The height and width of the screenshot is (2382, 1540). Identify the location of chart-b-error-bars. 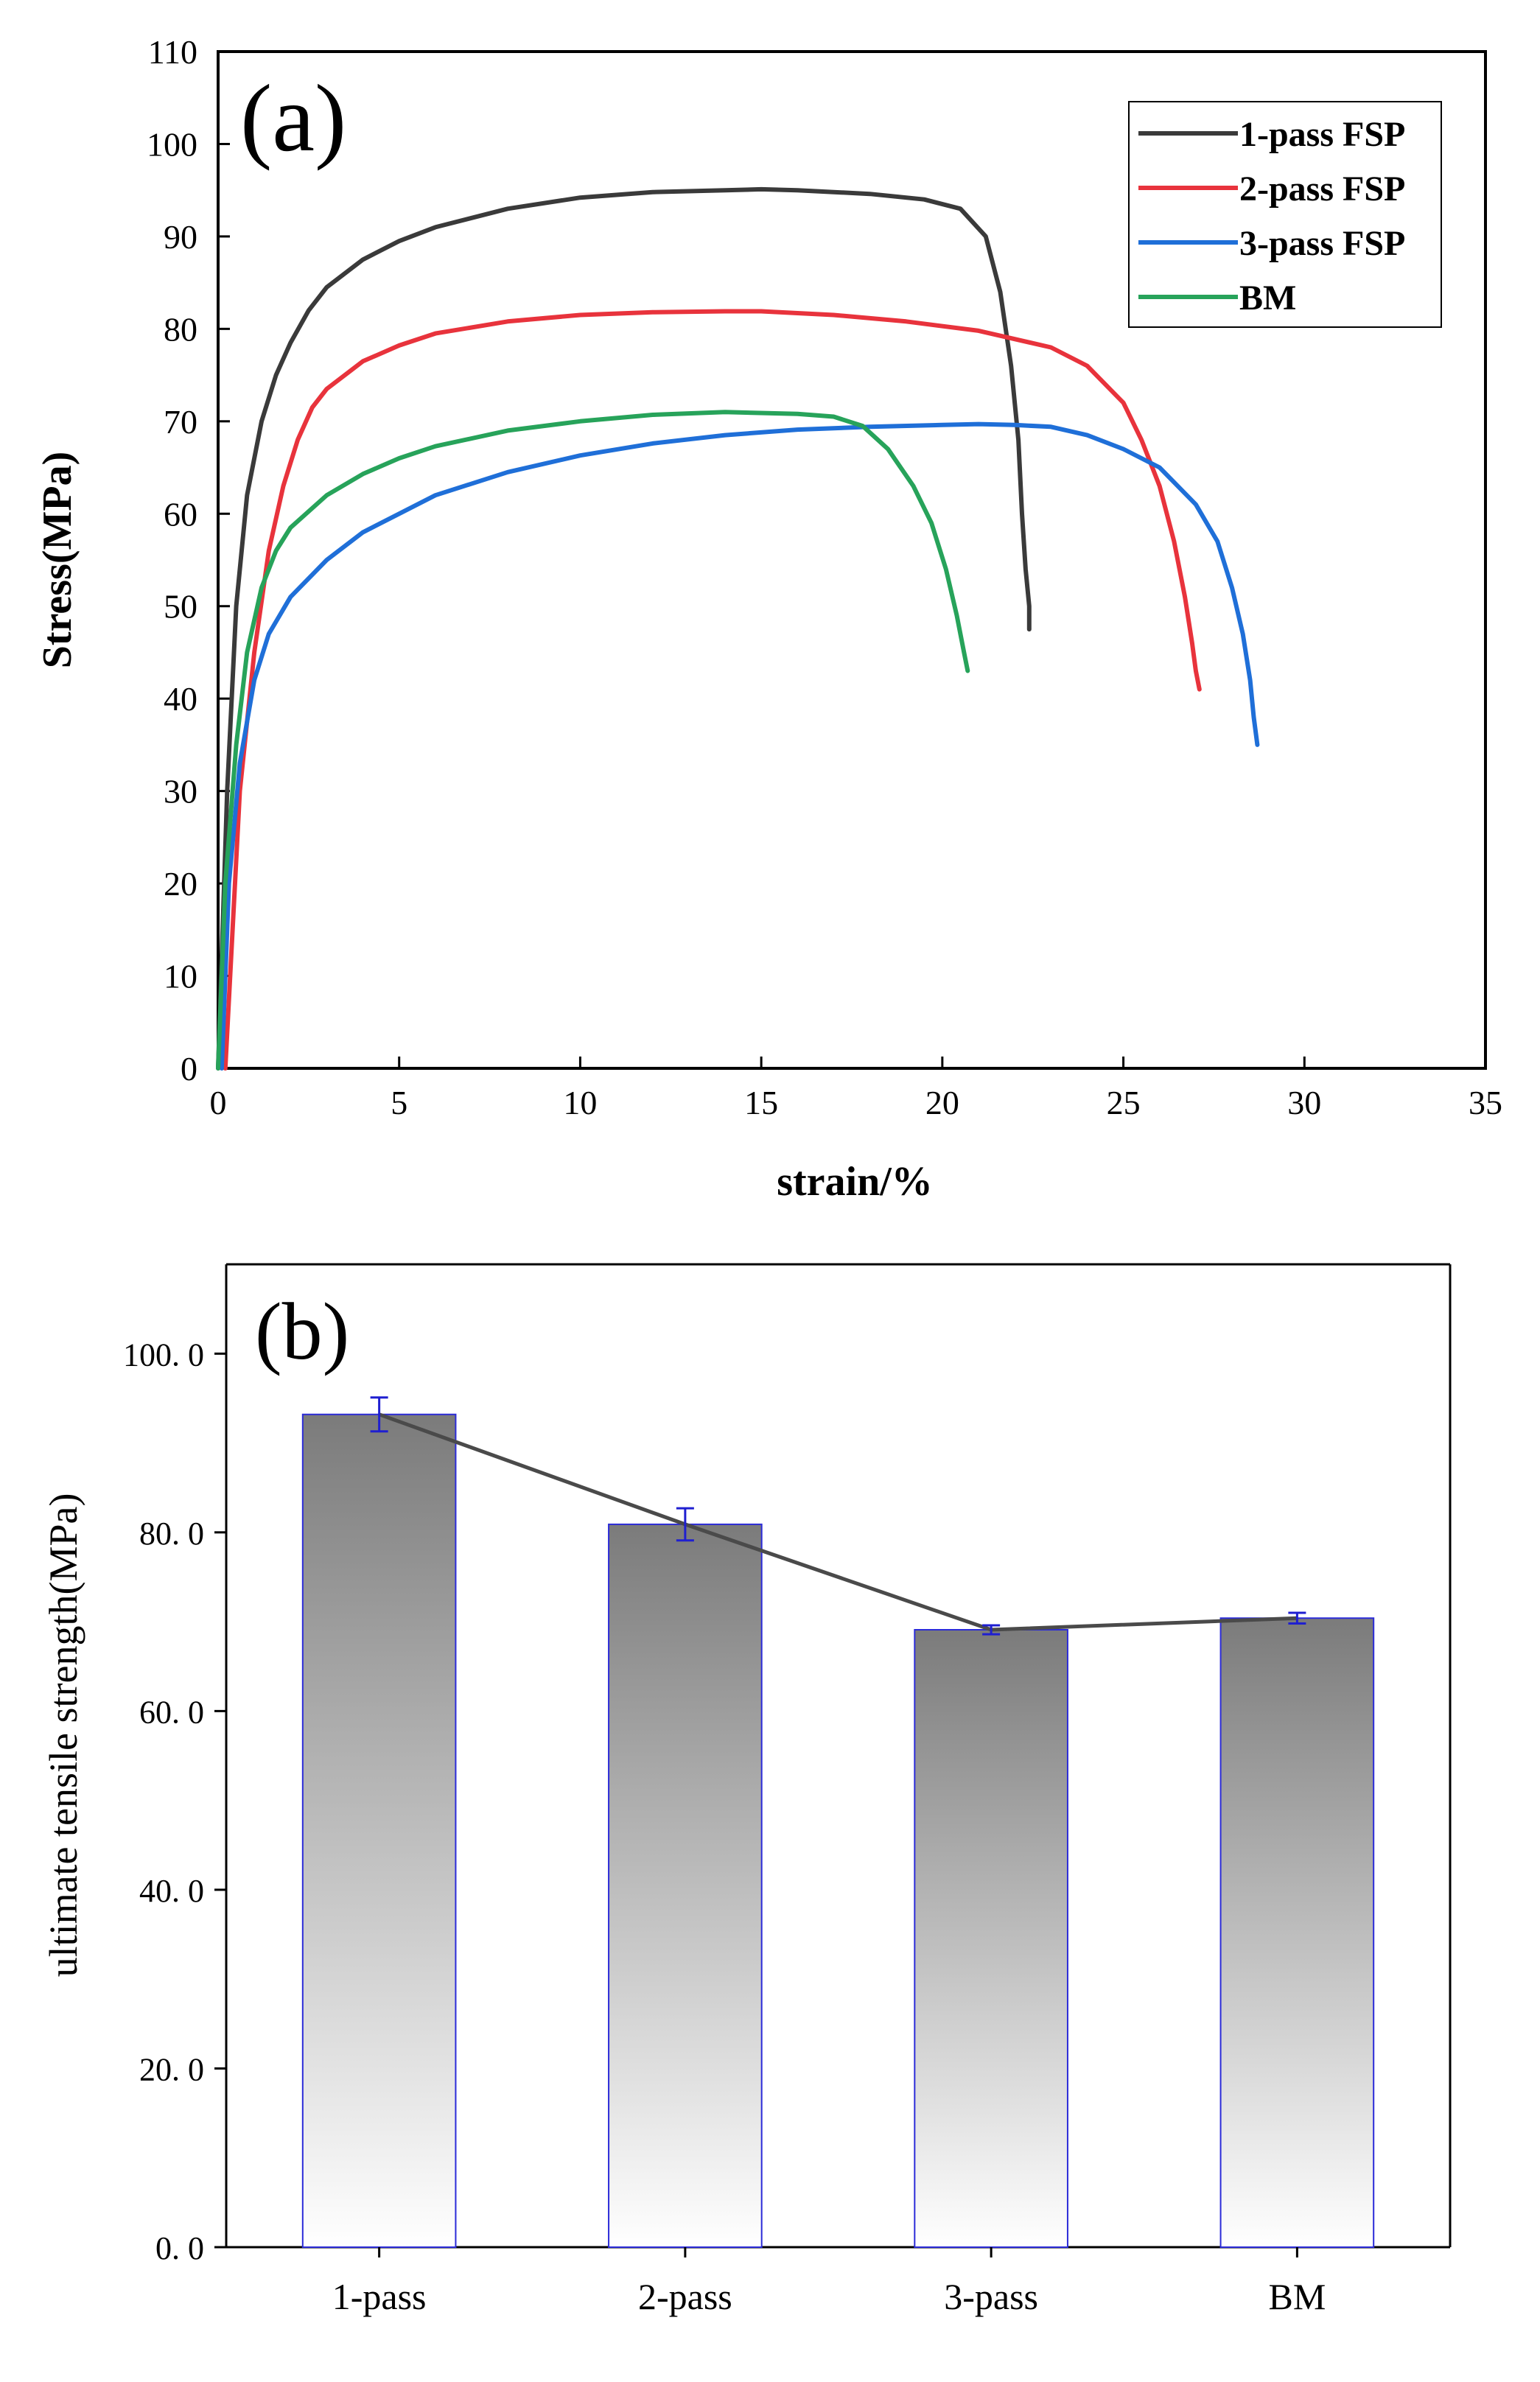
(838, 1516).